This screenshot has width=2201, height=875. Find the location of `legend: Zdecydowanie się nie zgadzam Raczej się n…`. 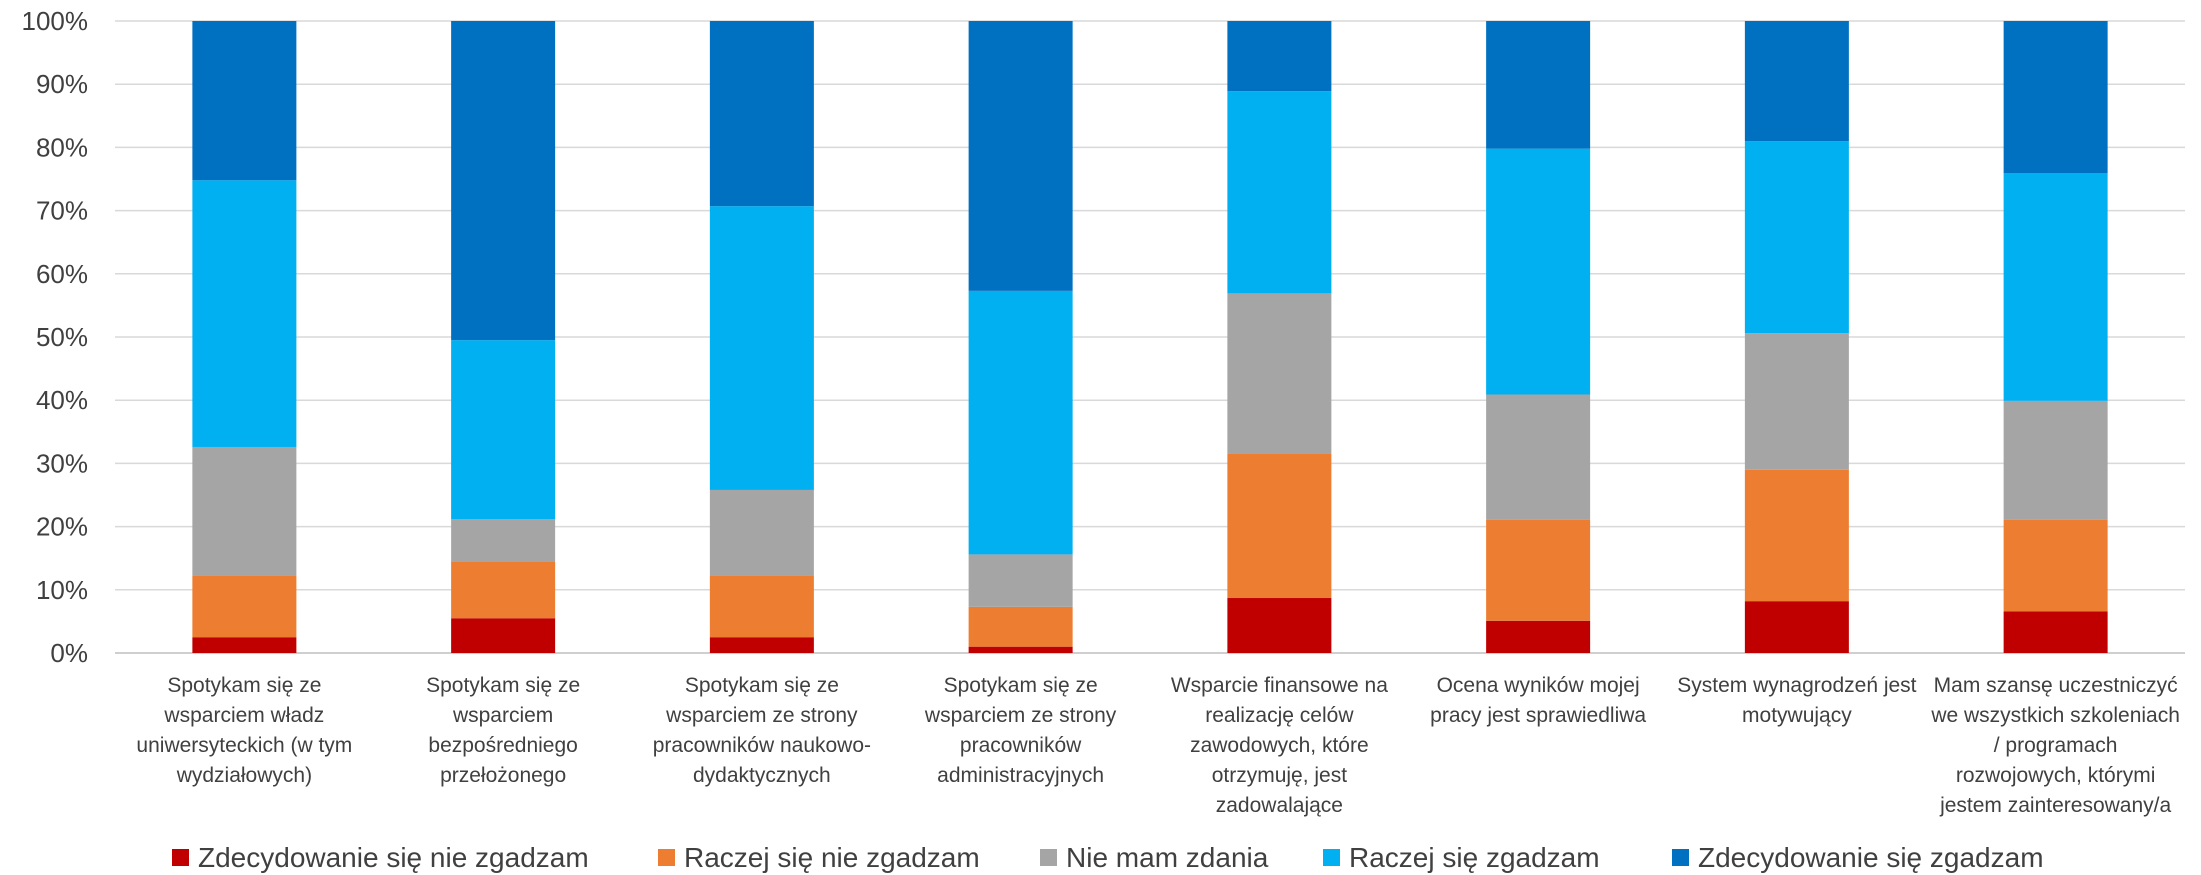

legend: Zdecydowanie się nie zgadzam Raczej się n… is located at coordinates (1108, 857).